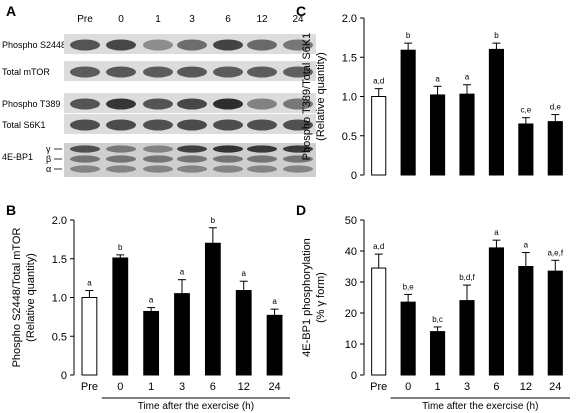 This screenshot has width=576, height=413. I want to click on panel-label-d: D, so click(301, 210).